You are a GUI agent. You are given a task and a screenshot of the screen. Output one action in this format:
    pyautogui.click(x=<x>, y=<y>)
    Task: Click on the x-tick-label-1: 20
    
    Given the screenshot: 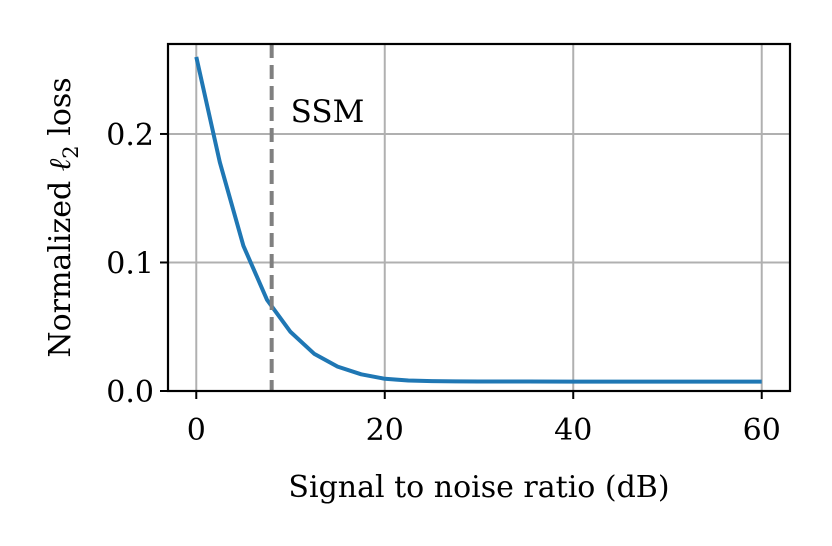 What is the action you would take?
    pyautogui.click(x=385, y=430)
    